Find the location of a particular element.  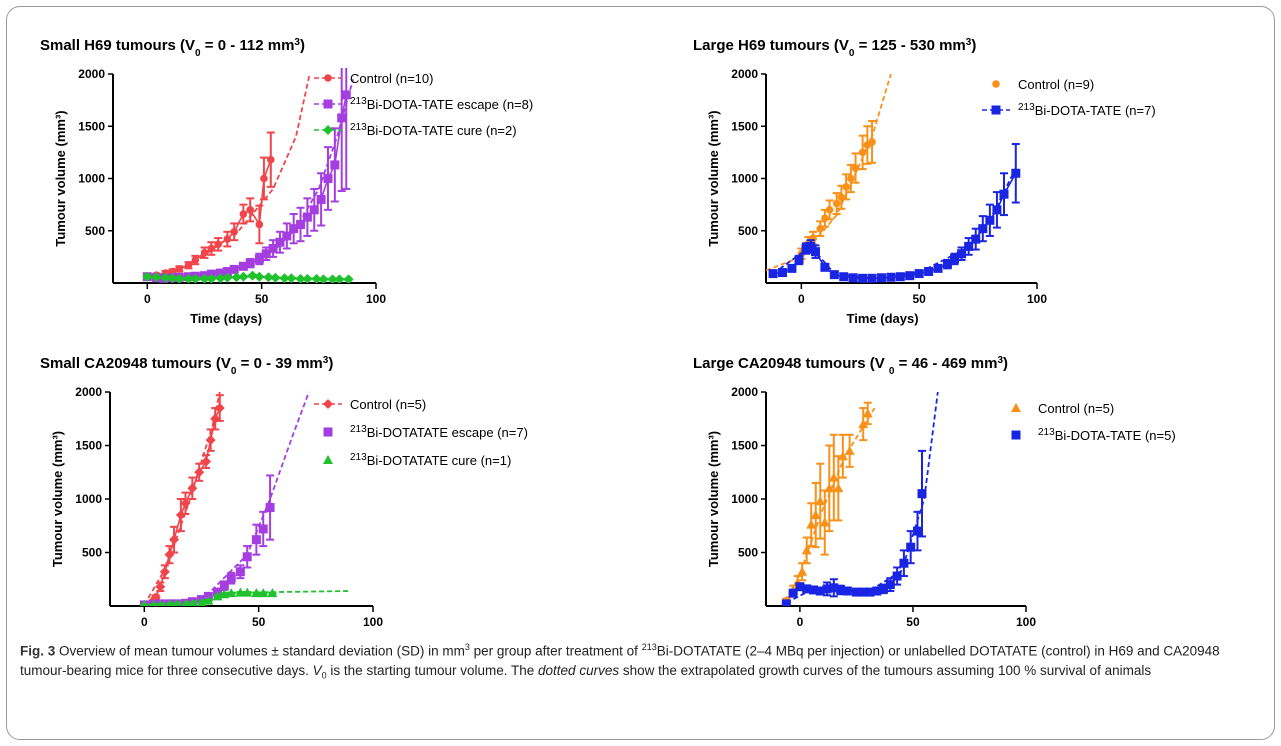

chart-title: Small H69 tumours (V0 = 0 - 112 mm3) is located at coordinates (172, 48).